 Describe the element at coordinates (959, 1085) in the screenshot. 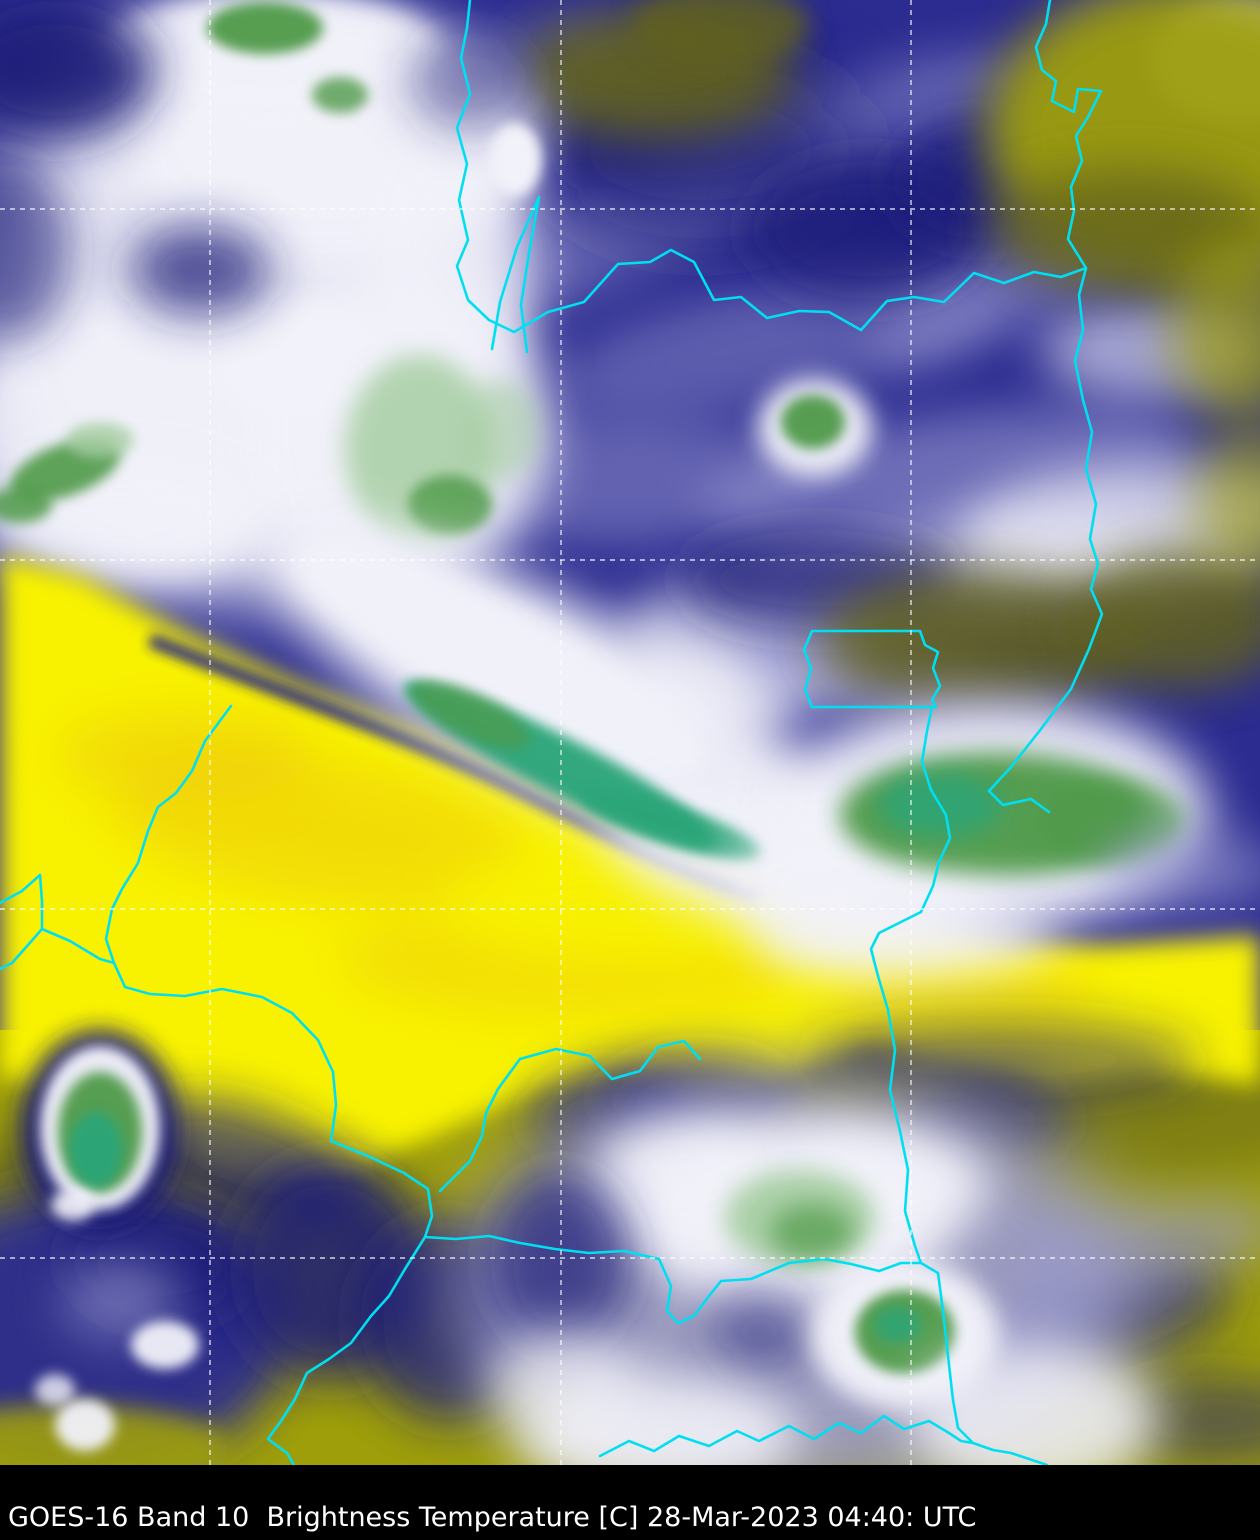

I see `border-central-south` at that location.